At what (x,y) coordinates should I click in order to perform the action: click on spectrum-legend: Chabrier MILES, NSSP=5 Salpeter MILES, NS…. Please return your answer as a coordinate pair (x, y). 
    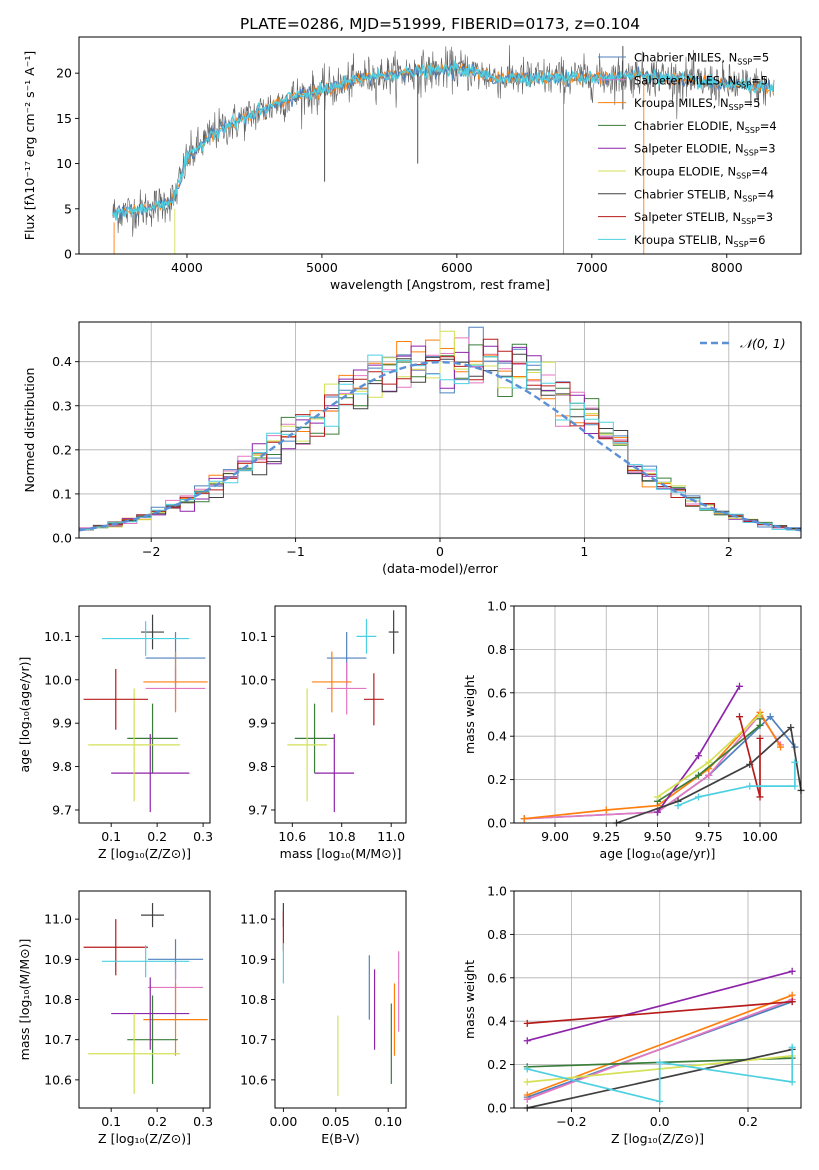
    Looking at the image, I should click on (687, 150).